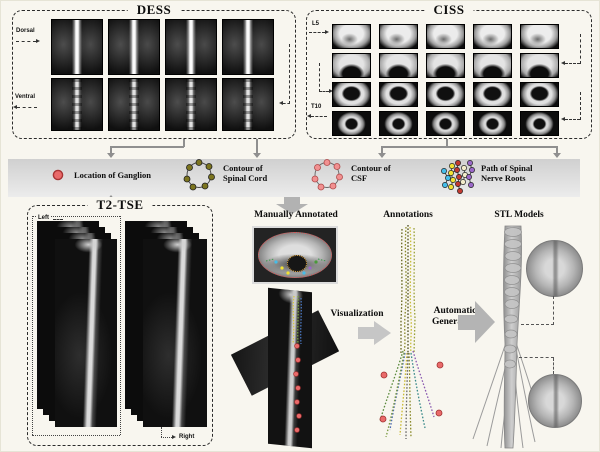 This screenshot has height=452, width=600. What do you see at coordinates (507, 173) in the screenshot?
I see `legend-roots-label: Path of Spinal Nerve Roots` at bounding box center [507, 173].